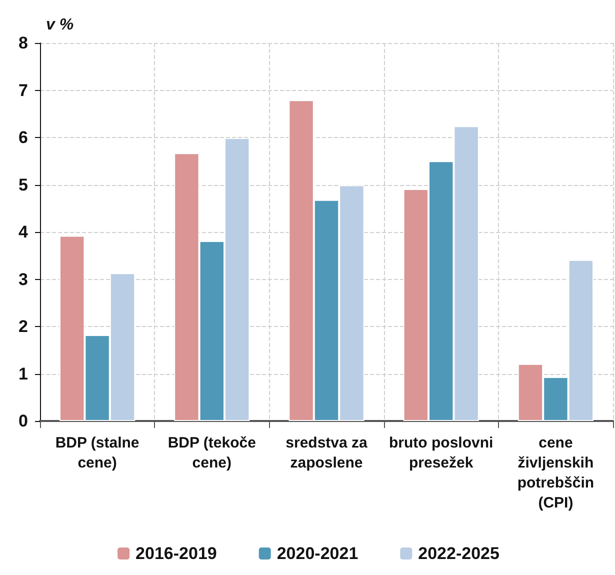 The width and height of the screenshot is (615, 575). I want to click on x-tick-label: bruto poslovni presežek, so click(441, 453).